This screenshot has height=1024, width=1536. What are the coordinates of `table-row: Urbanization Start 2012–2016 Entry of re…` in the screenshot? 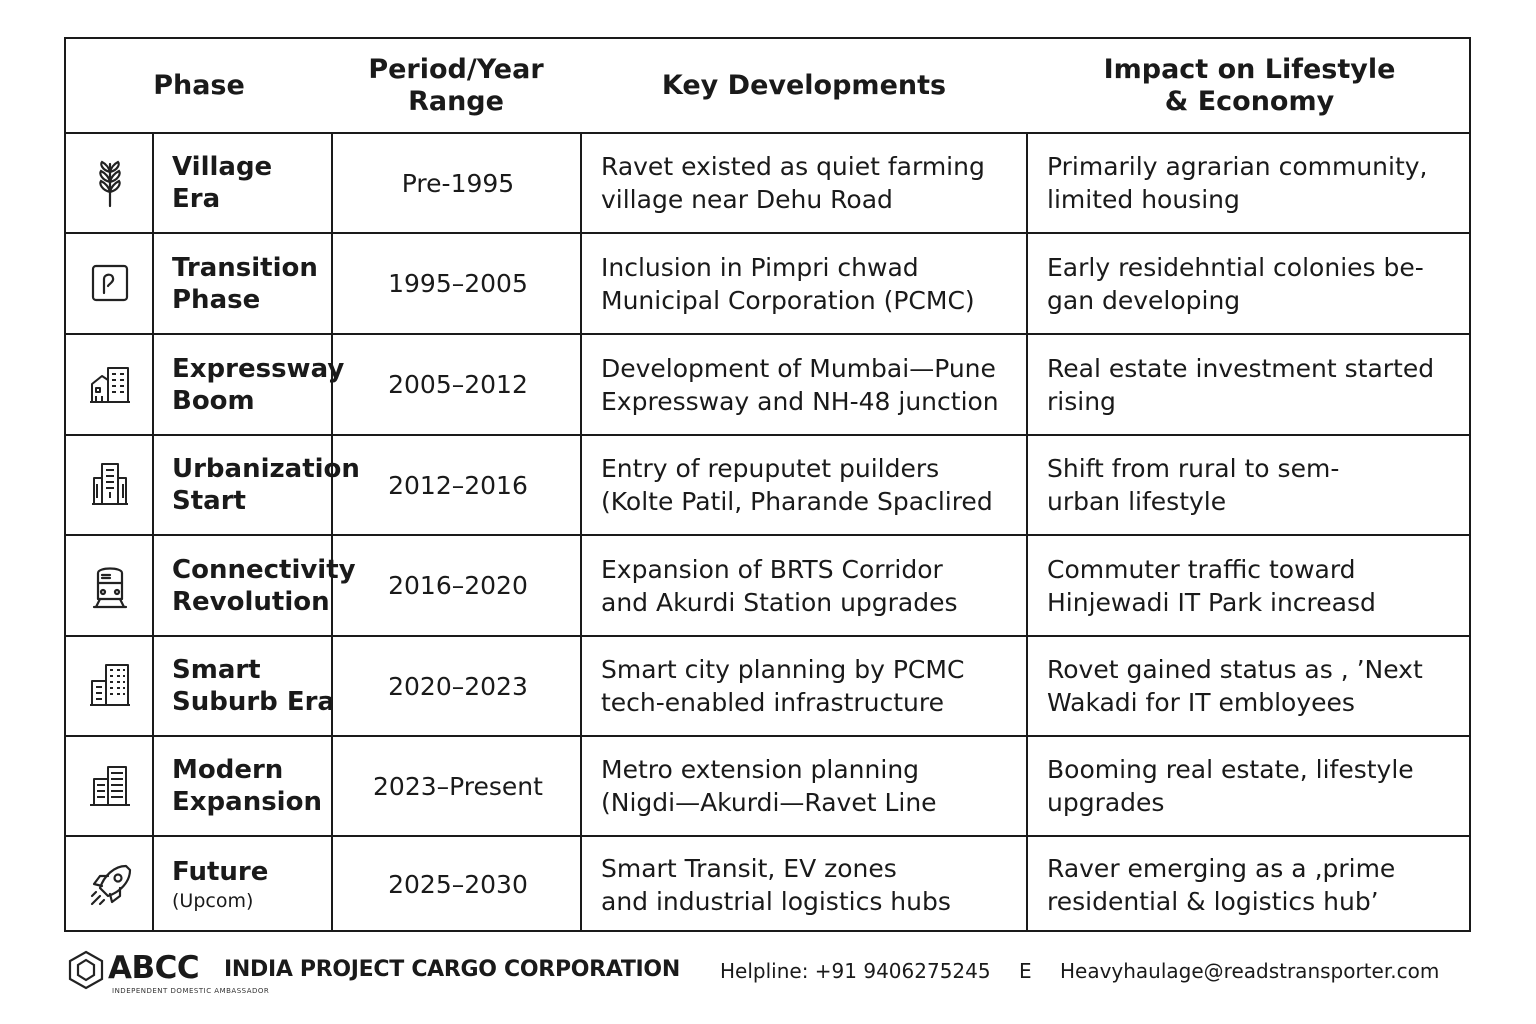 It's located at (767, 486).